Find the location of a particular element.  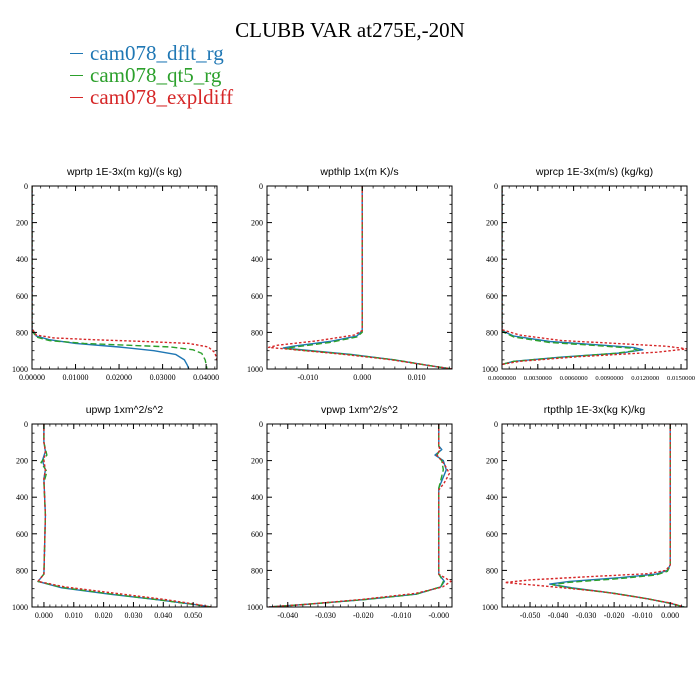

legend-swatch-dflt is located at coordinates (76, 53).